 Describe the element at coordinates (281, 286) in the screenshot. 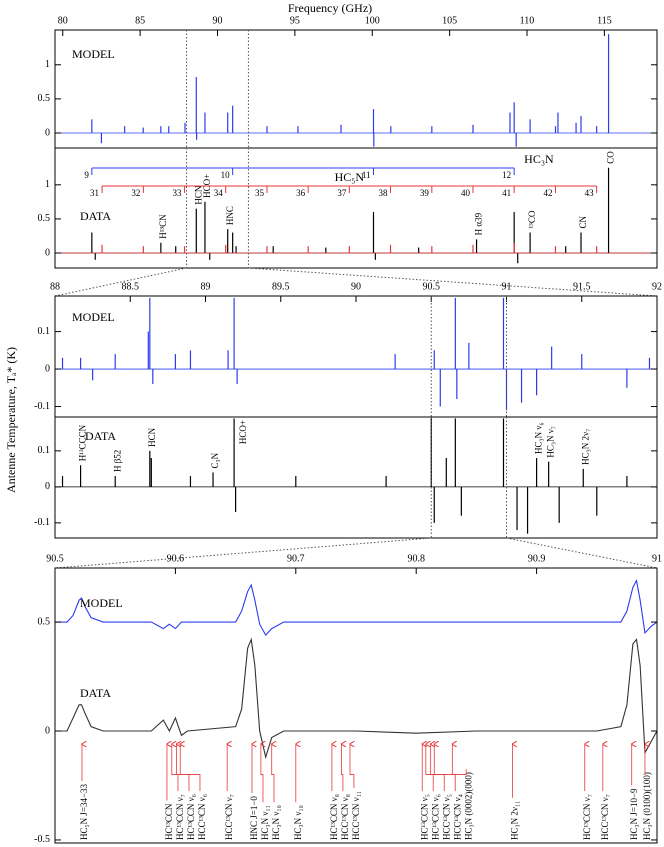

I see `x-tick-label: 89.5` at that location.